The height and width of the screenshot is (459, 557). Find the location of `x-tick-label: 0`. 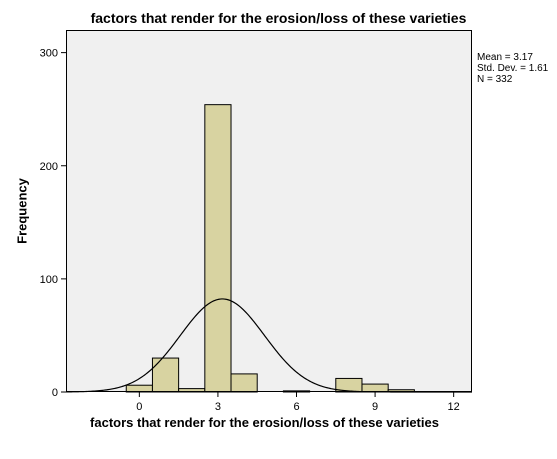

x-tick-label: 0 is located at coordinates (139, 407).